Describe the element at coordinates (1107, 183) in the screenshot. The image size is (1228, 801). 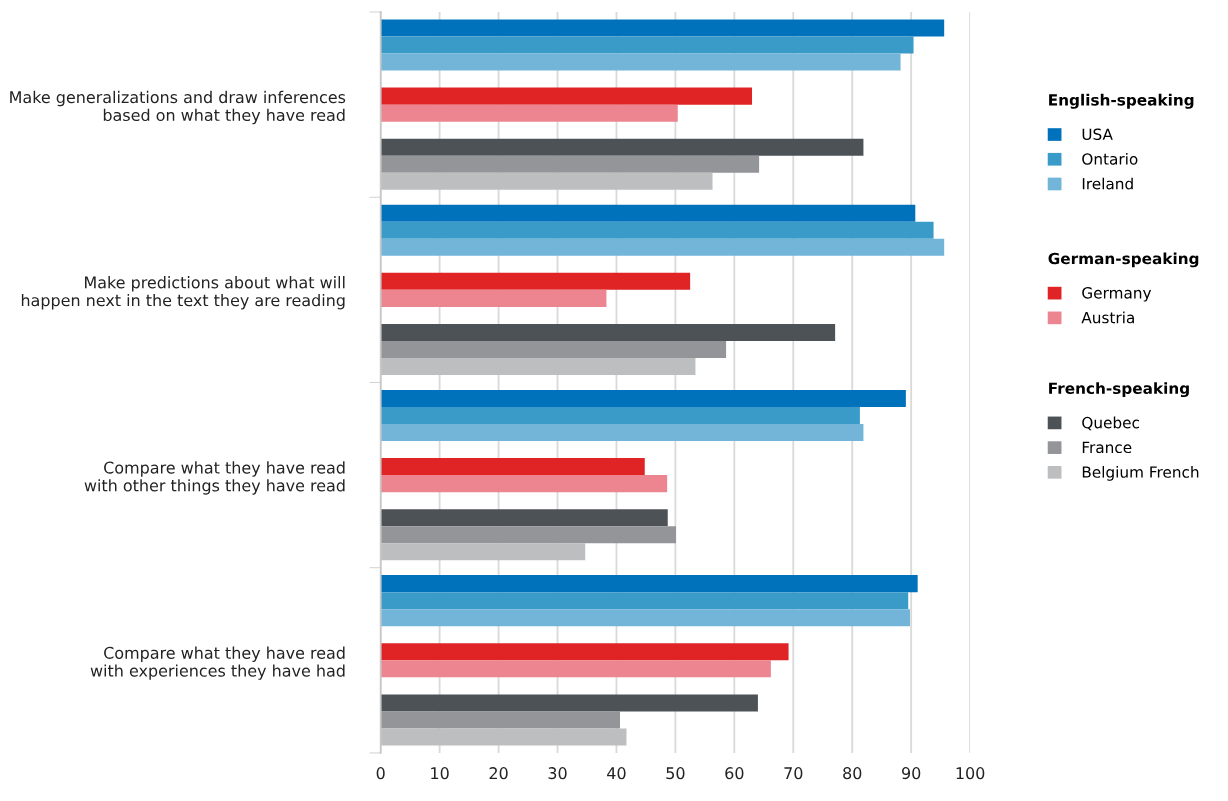
I see `legend-label: Ireland` at that location.